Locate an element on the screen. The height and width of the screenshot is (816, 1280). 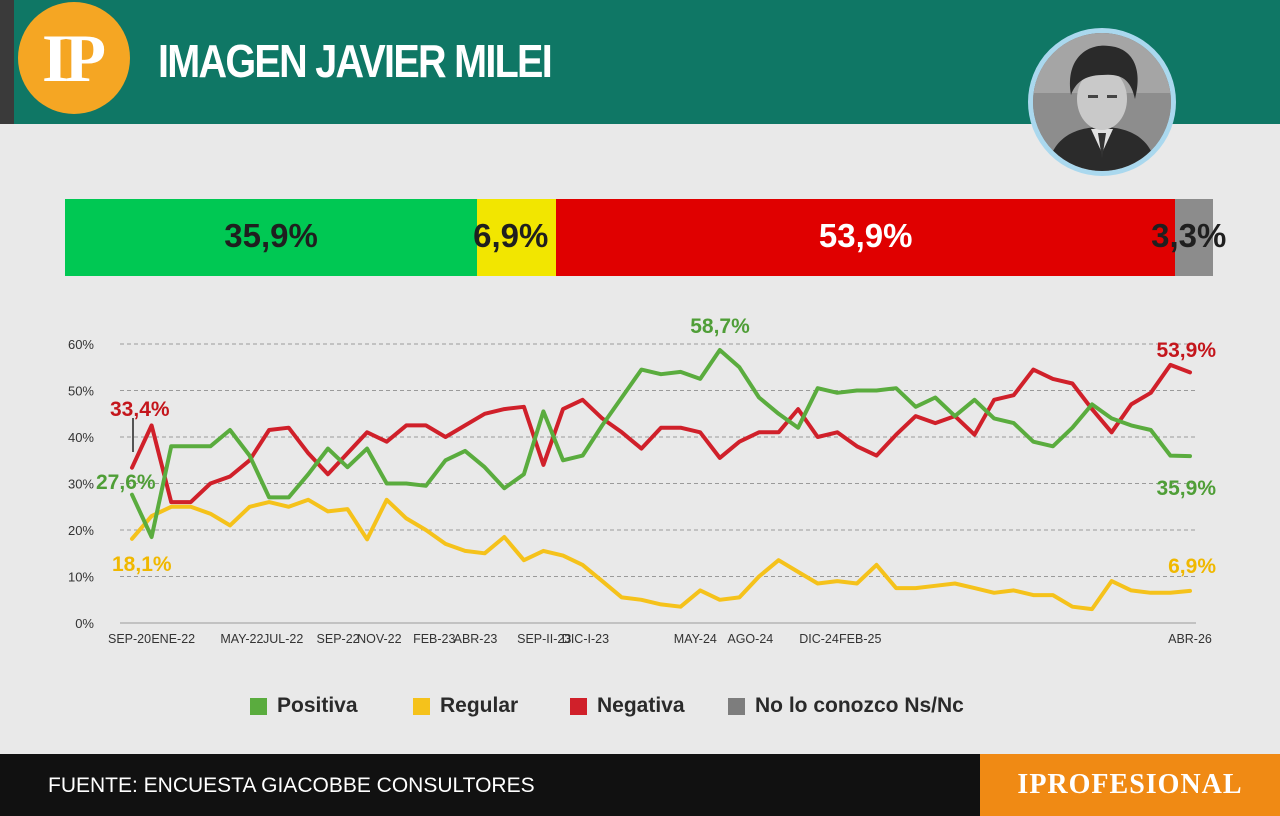
summary-stacked-bar is located at coordinates (639, 237).